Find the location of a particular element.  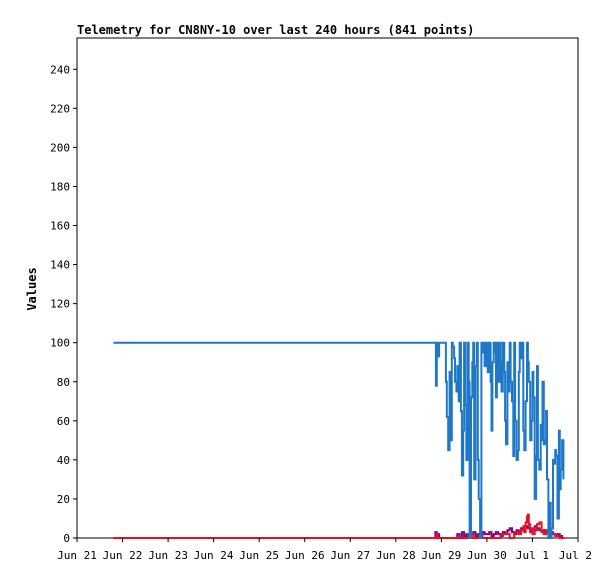

y-tick-label: 140 is located at coordinates (60, 265).